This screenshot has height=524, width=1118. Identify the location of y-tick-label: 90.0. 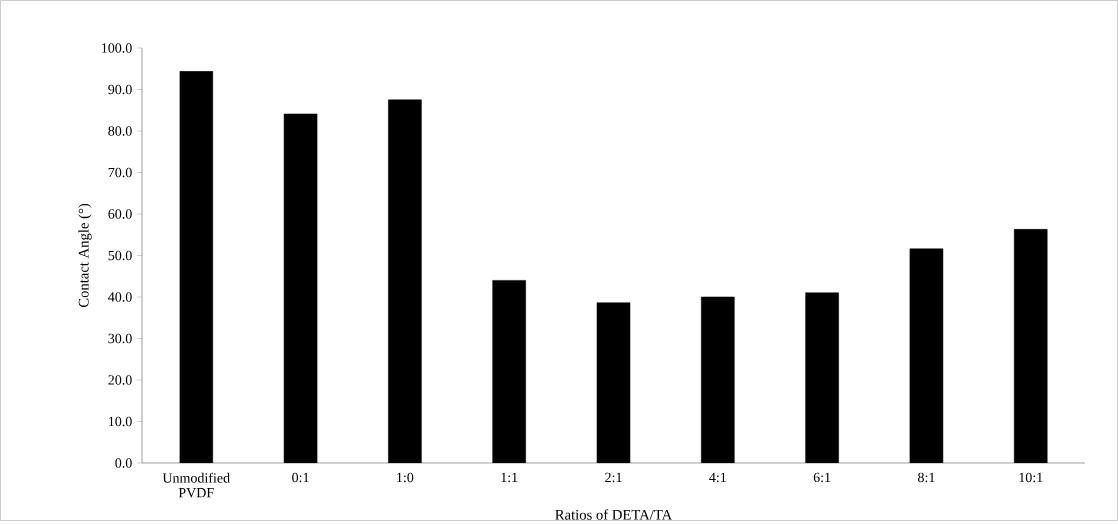
(120, 89).